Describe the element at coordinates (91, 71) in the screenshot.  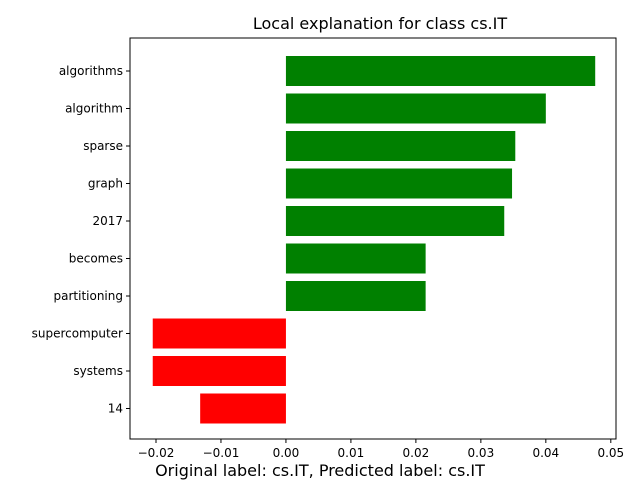
I see `y-tick-label: algorithms` at that location.